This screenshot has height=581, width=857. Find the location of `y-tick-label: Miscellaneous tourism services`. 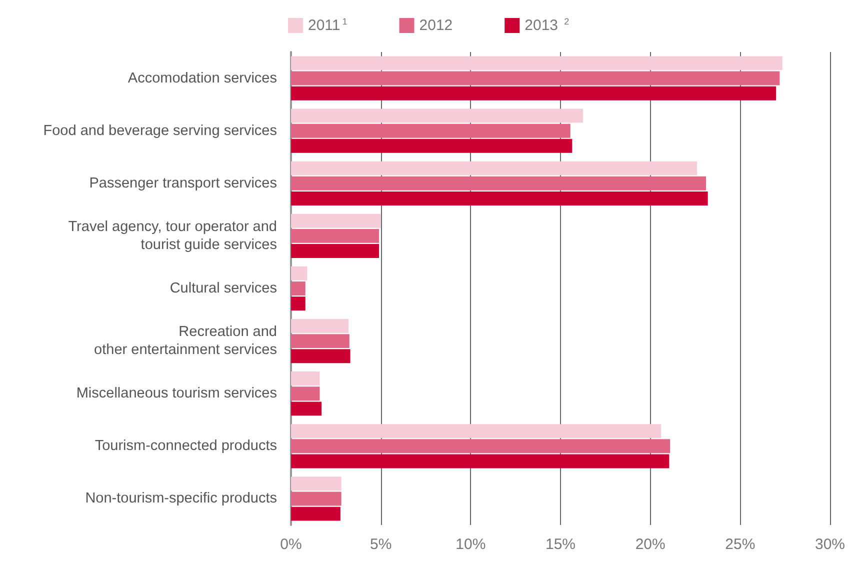

y-tick-label: Miscellaneous tourism services is located at coordinates (176, 394).